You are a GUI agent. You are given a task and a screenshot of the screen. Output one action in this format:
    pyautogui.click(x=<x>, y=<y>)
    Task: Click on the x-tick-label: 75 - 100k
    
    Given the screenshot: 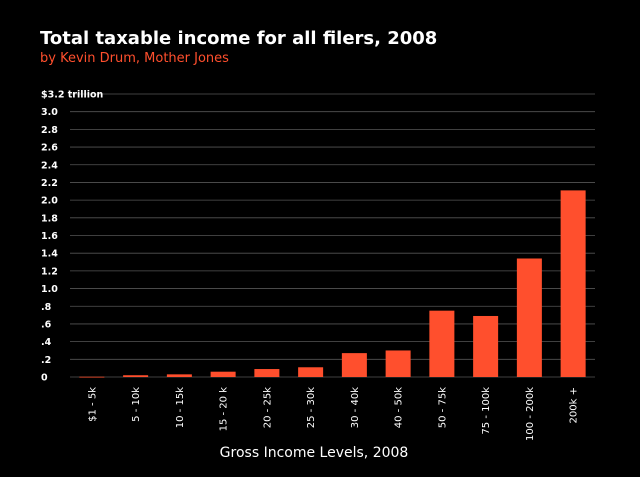 What is the action you would take?
    pyautogui.click(x=486, y=411)
    